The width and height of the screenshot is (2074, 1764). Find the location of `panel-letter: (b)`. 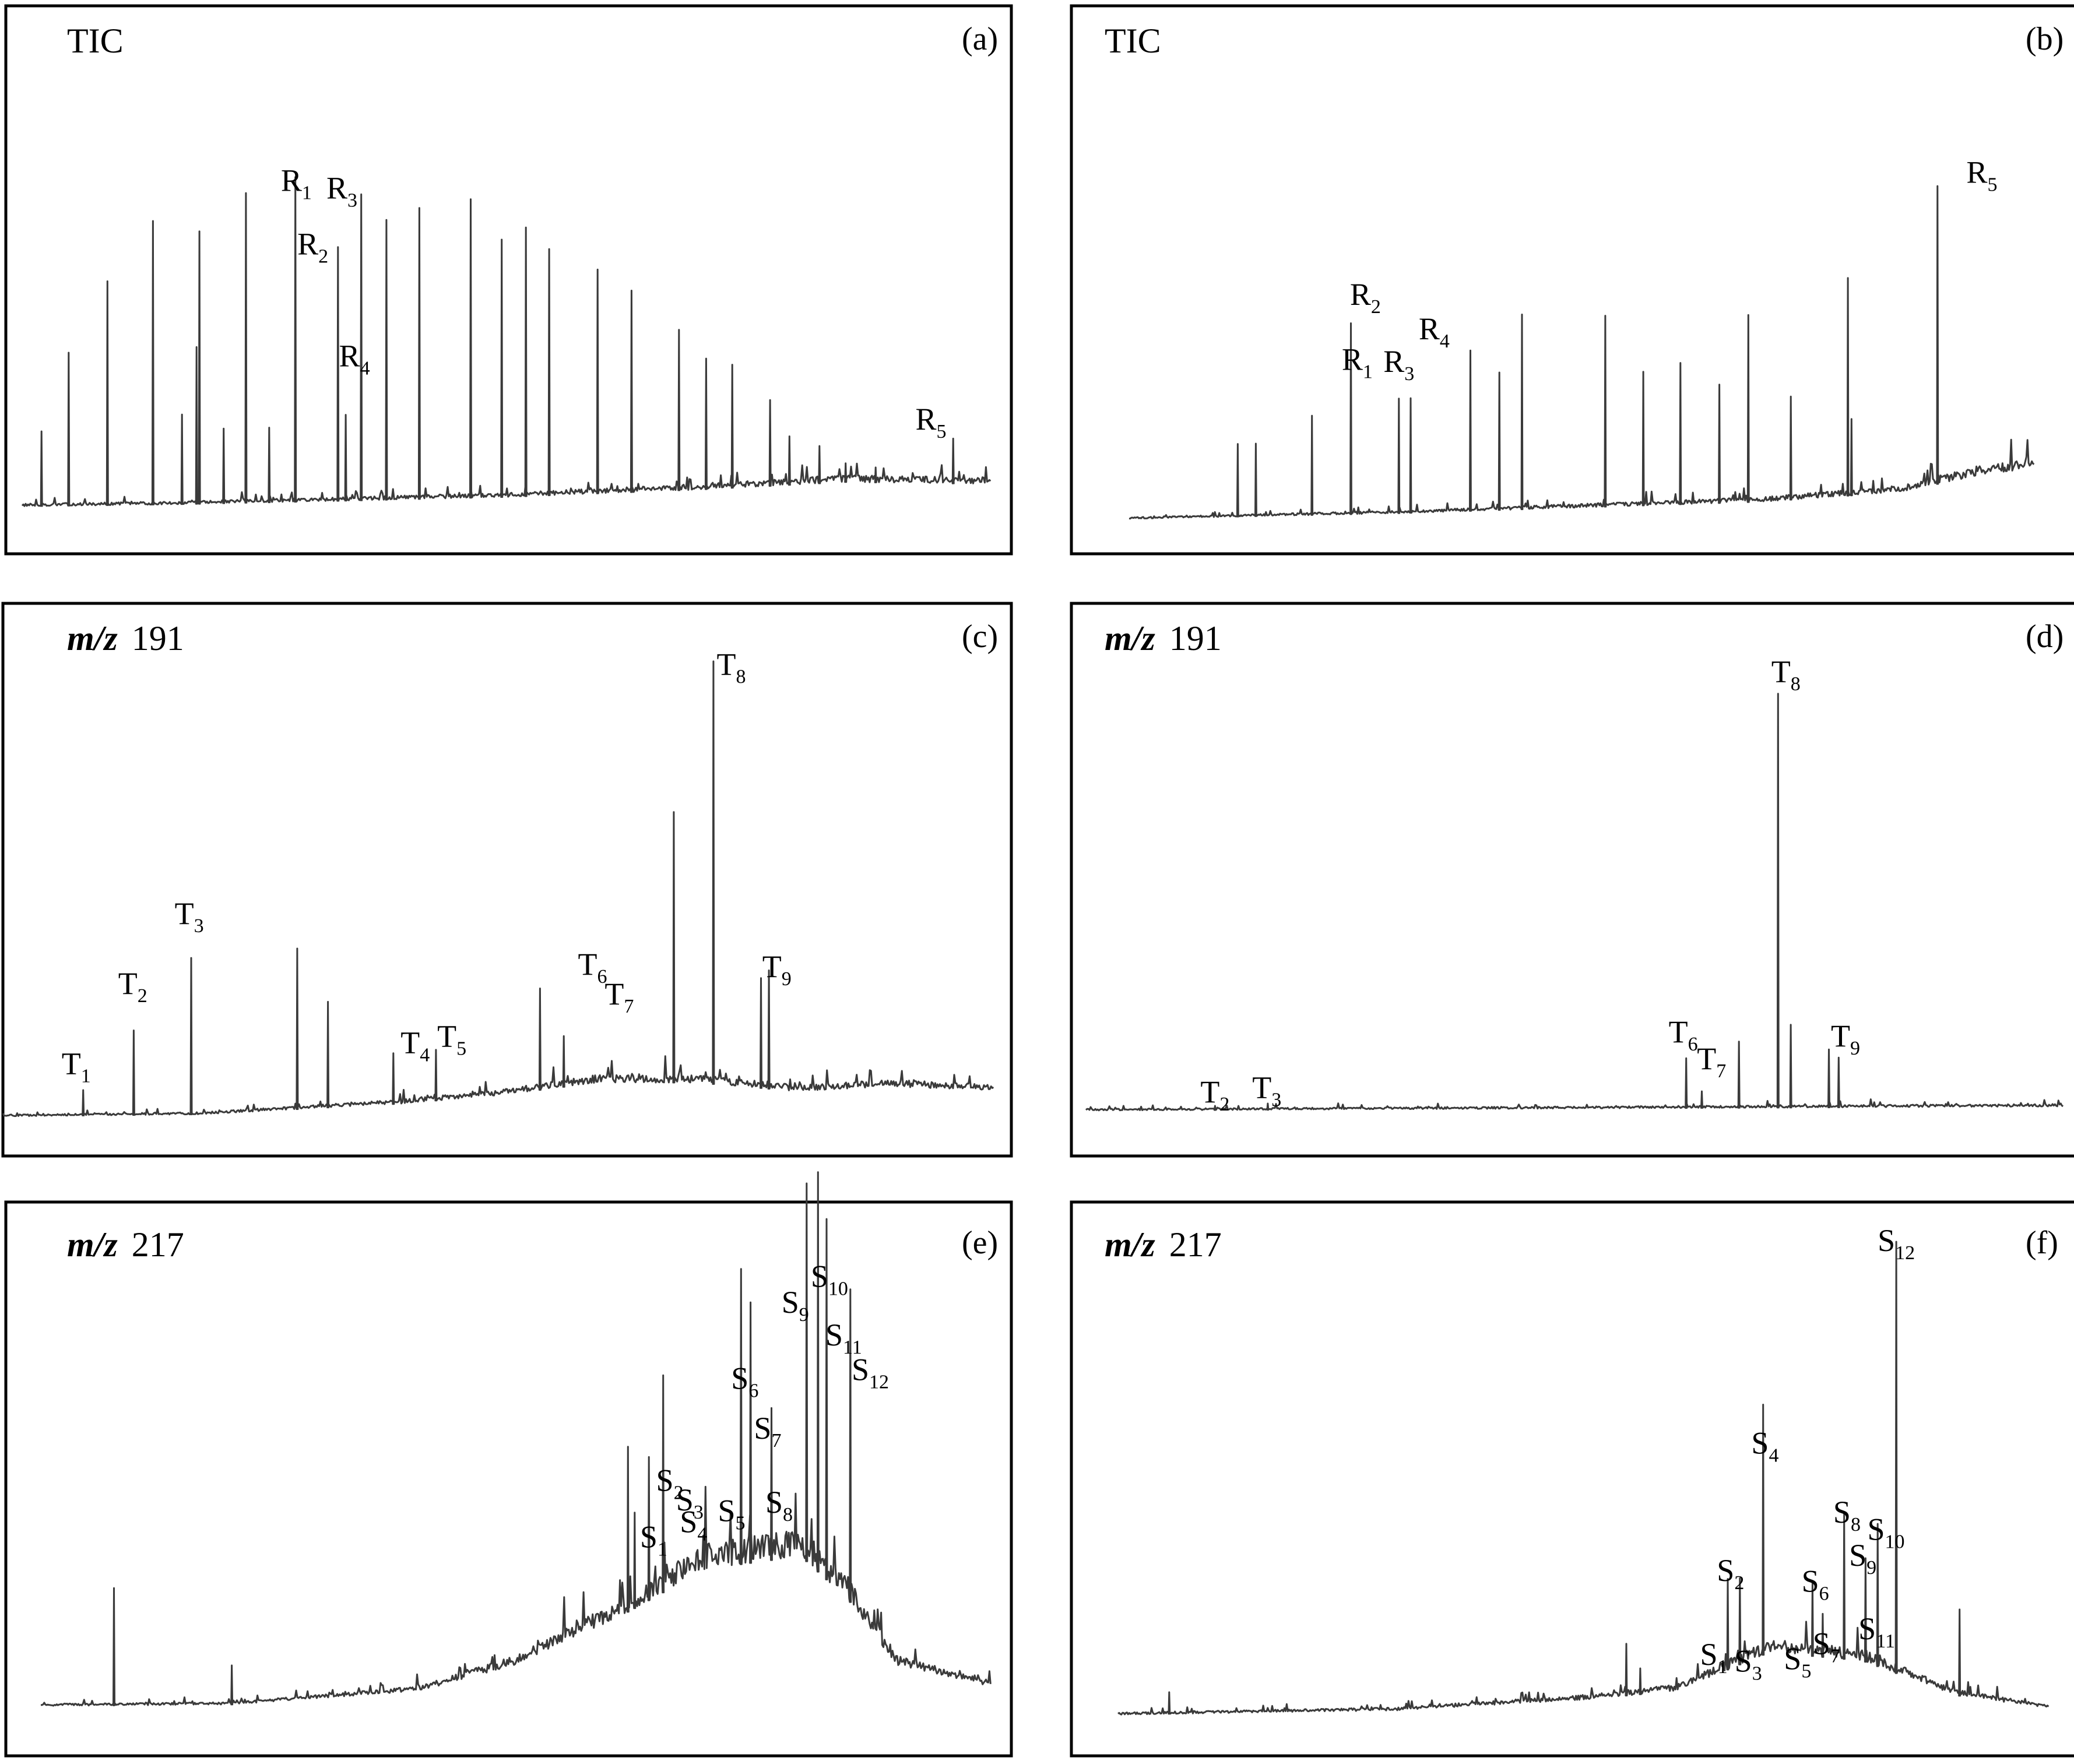

panel-letter: (b) is located at coordinates (2045, 39).